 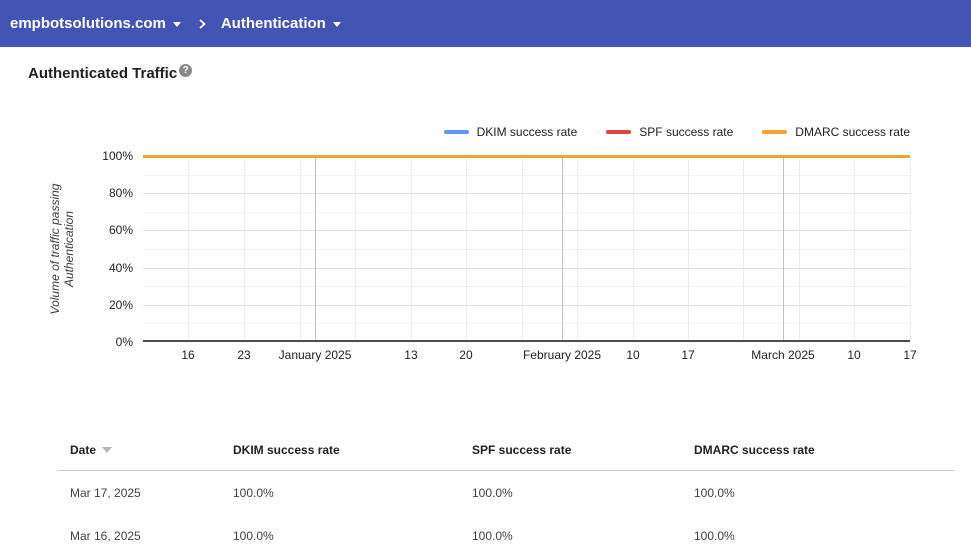 I want to click on y-axis-title-line: Authentication, so click(x=69, y=249).